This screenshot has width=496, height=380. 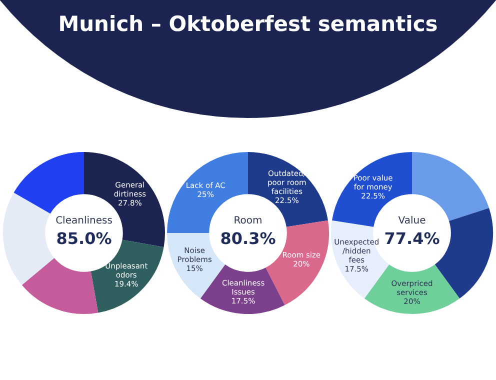 I want to click on text: 77.4%, so click(x=412, y=238).